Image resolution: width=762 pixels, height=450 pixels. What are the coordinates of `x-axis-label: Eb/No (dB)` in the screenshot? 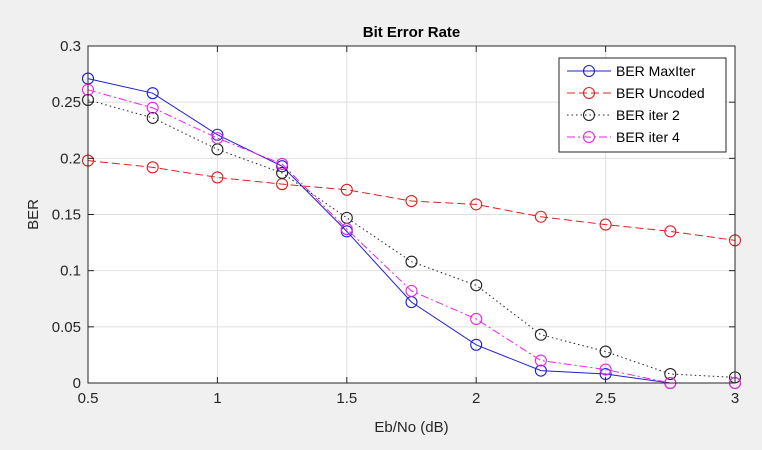 It's located at (411, 427).